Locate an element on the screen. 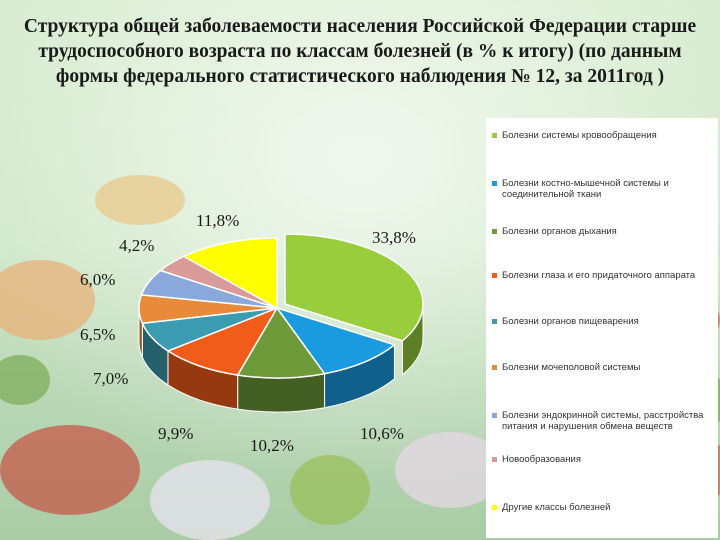 This screenshot has height=540, width=720. legend-label-8: Новообразования is located at coordinates (542, 459).